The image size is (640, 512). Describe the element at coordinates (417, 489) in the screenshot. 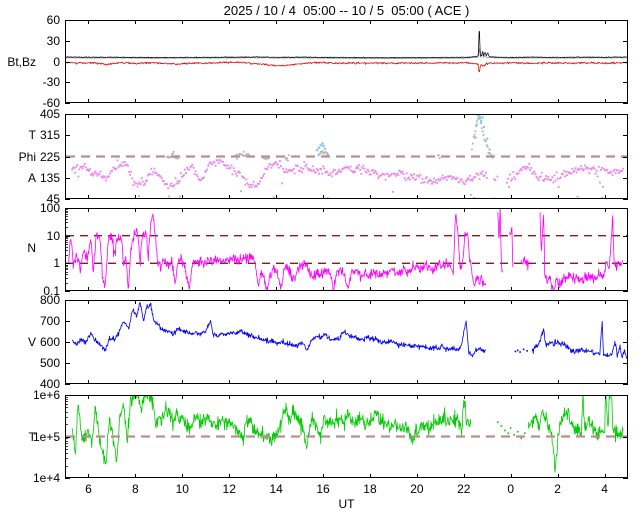

I see `x-tick-label: 20` at that location.